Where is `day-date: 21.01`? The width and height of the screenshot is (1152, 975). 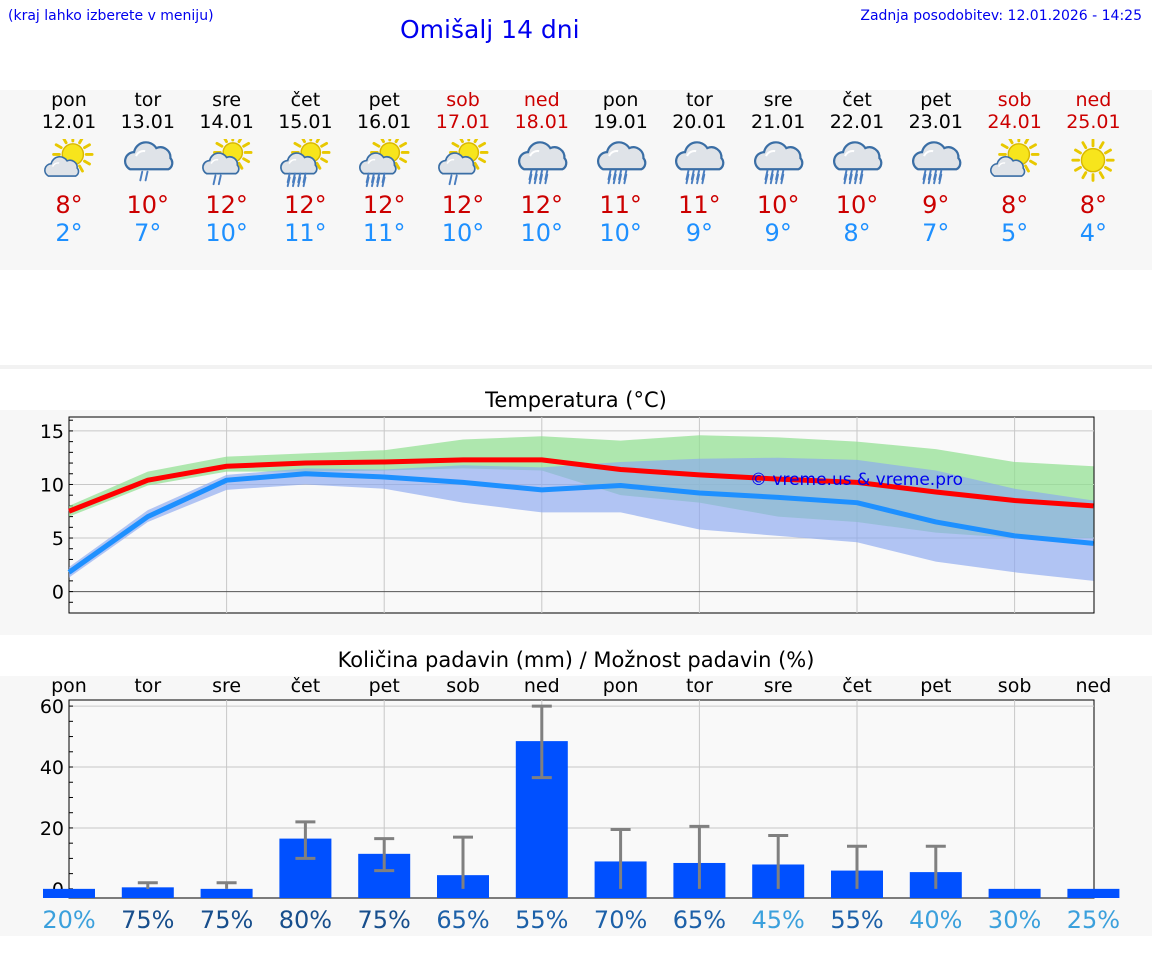 day-date: 21.01 is located at coordinates (778, 122).